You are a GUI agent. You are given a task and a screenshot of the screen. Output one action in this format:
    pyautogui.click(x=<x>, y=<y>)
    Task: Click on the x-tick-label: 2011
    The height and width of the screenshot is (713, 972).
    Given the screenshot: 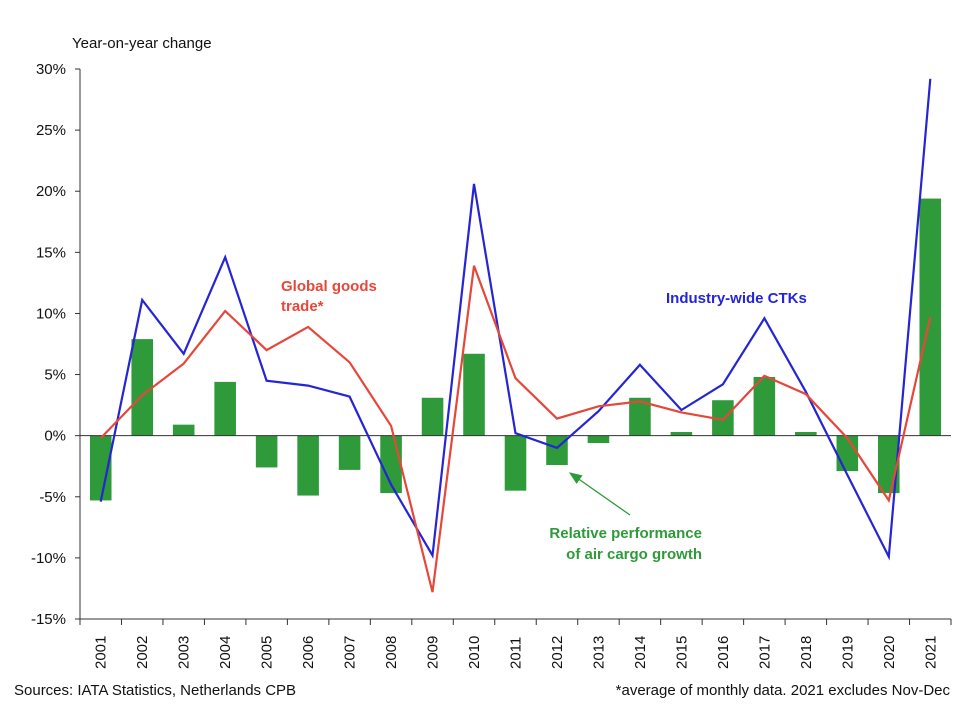 What is the action you would take?
    pyautogui.click(x=516, y=653)
    